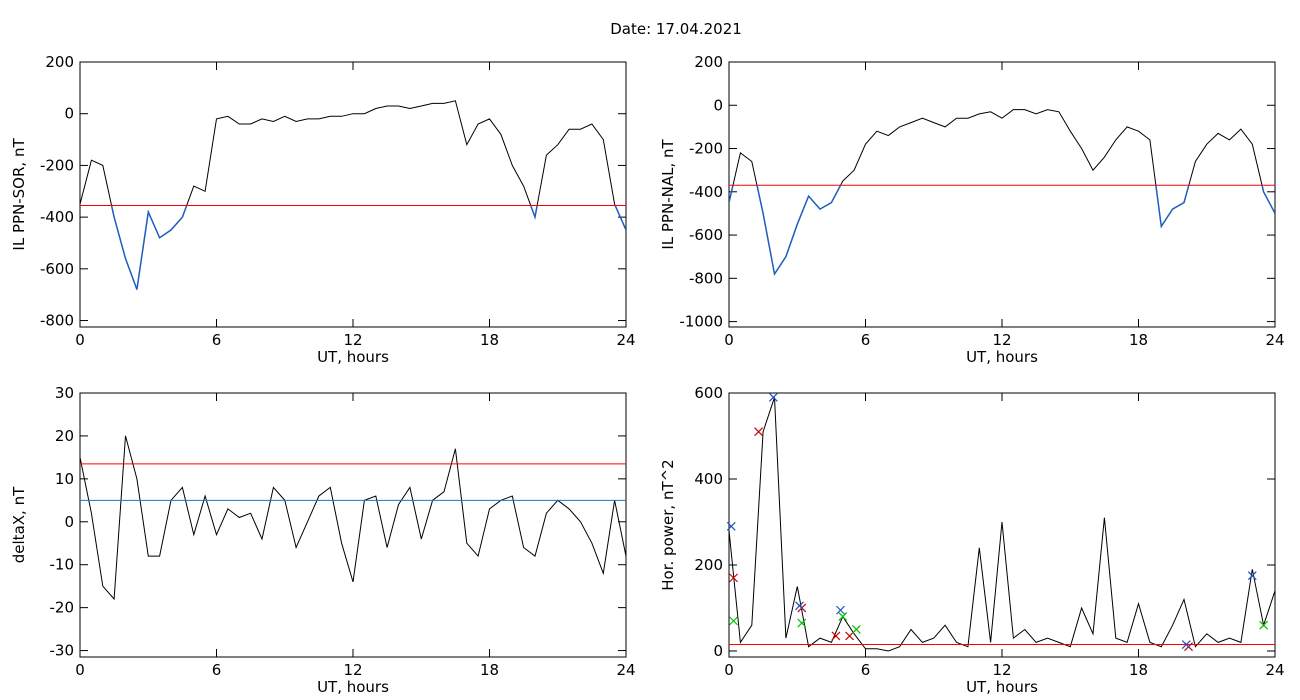  I want to click on y-tick-label: 30, so click(64, 393).